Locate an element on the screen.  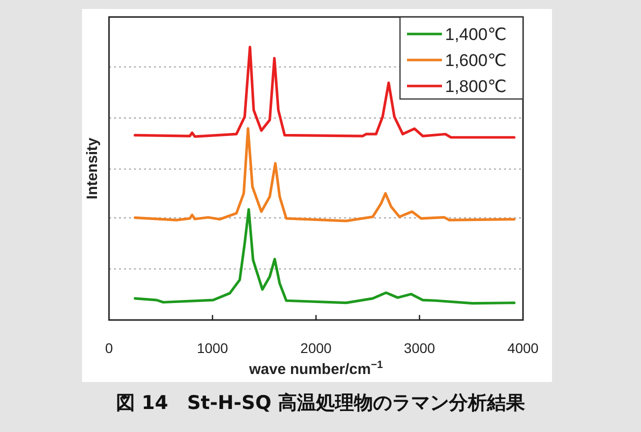
y-axis-title: Intensity is located at coordinates (92, 168).